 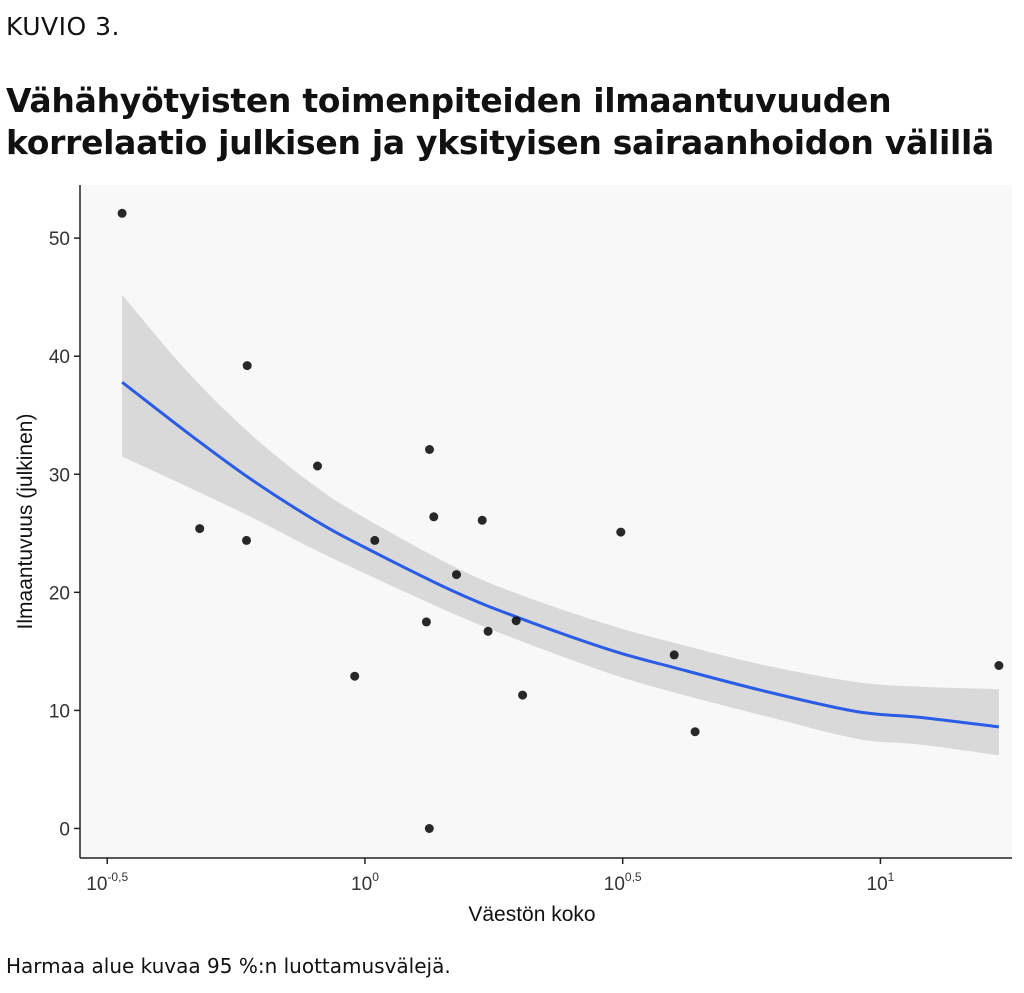 What do you see at coordinates (490, 876) in the screenshot?
I see `x-axis-ticks: 10-0,5 100 100,5 10¹` at bounding box center [490, 876].